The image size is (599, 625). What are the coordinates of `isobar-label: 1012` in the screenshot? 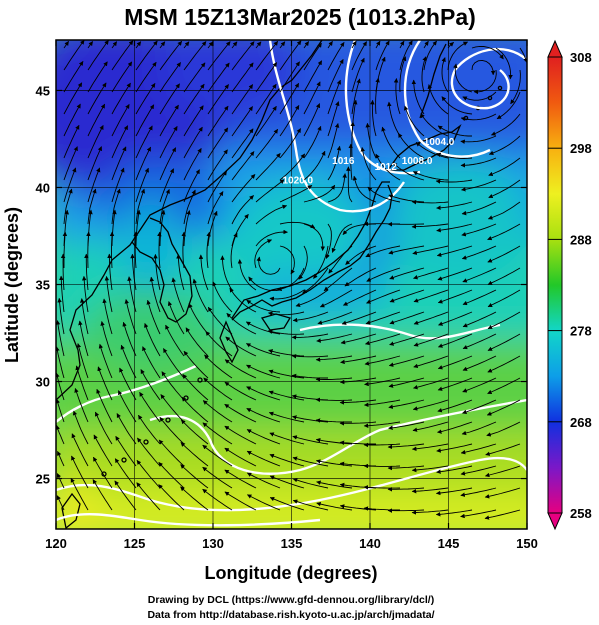 It's located at (386, 167).